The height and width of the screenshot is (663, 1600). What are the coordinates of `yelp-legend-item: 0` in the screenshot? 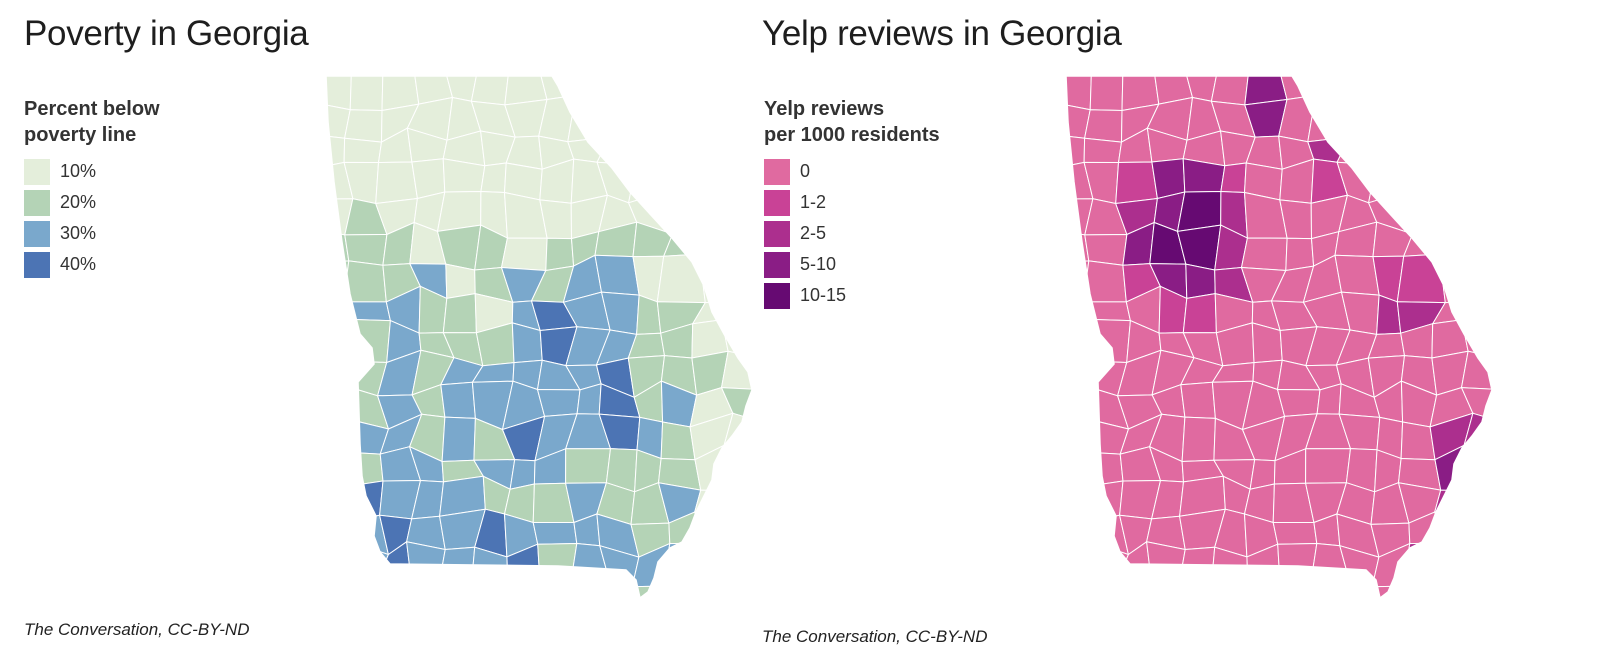 It's located at (852, 171).